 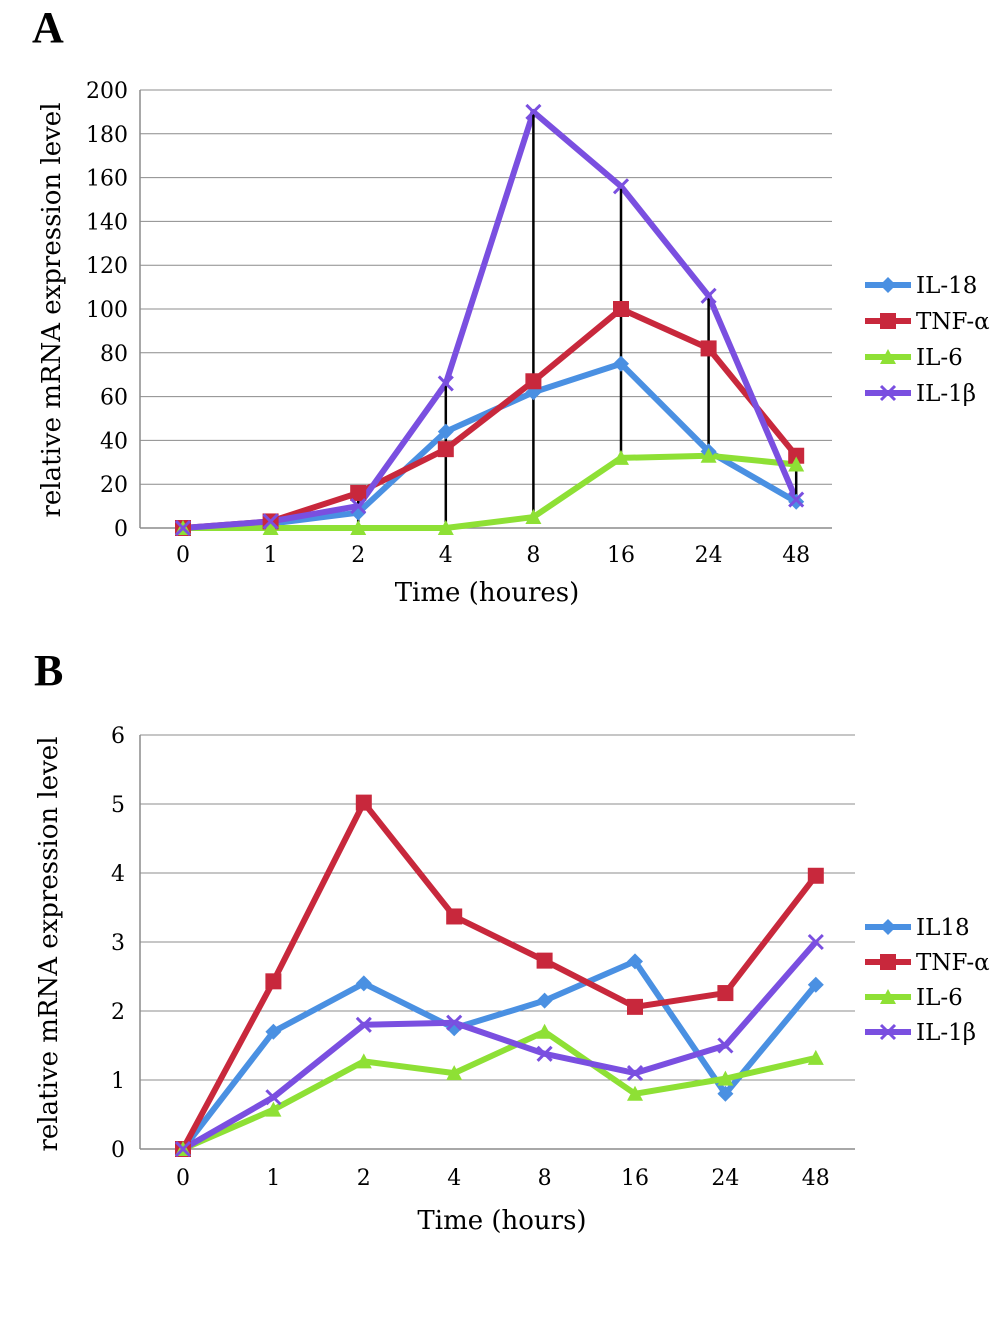 I want to click on chart-b-legend-label: IL18, so click(x=943, y=928).